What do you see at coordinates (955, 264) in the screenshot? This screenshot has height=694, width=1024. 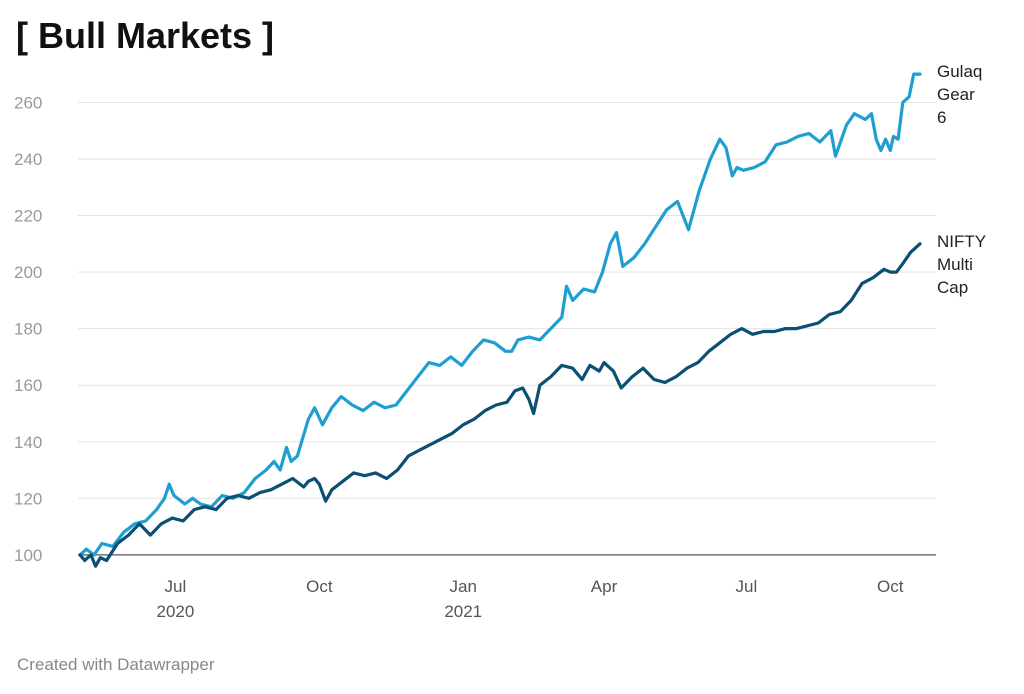 I see `series-label-1: Multi` at bounding box center [955, 264].